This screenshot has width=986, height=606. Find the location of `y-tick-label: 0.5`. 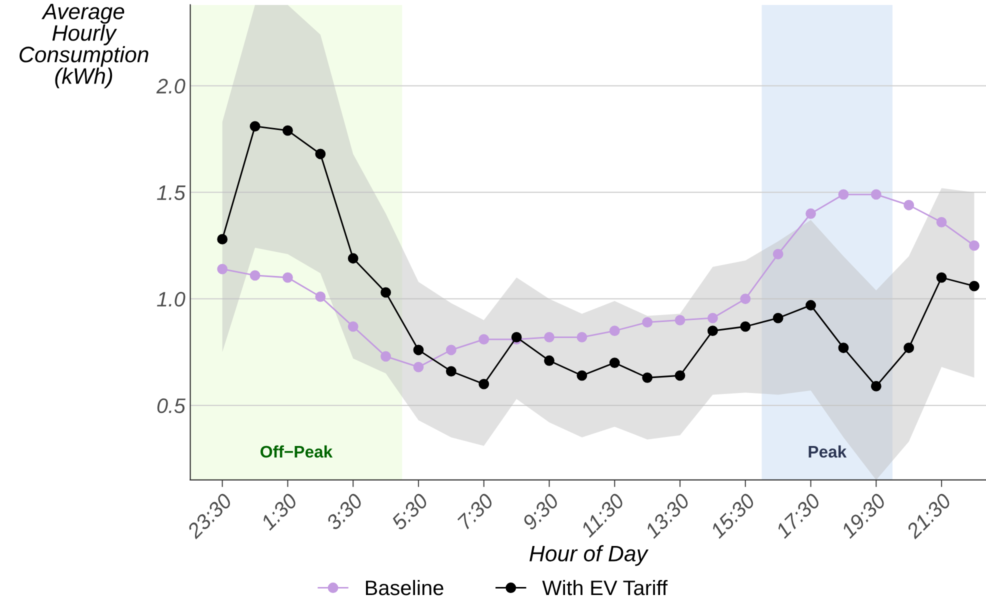

y-tick-label: 0.5 is located at coordinates (171, 406).